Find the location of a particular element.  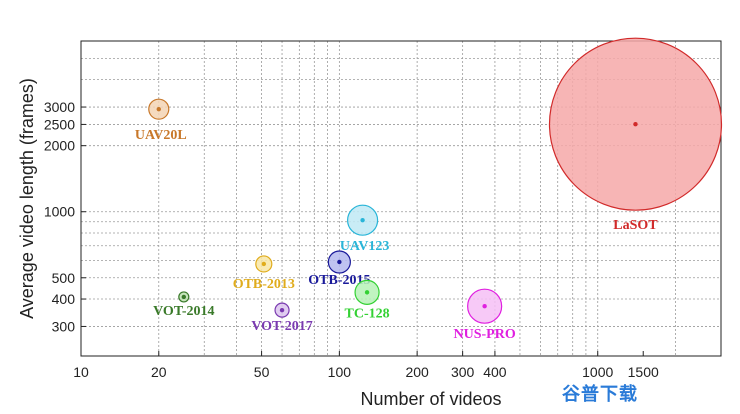

point-label-otb-2013: OTB-2013 is located at coordinates (264, 284).